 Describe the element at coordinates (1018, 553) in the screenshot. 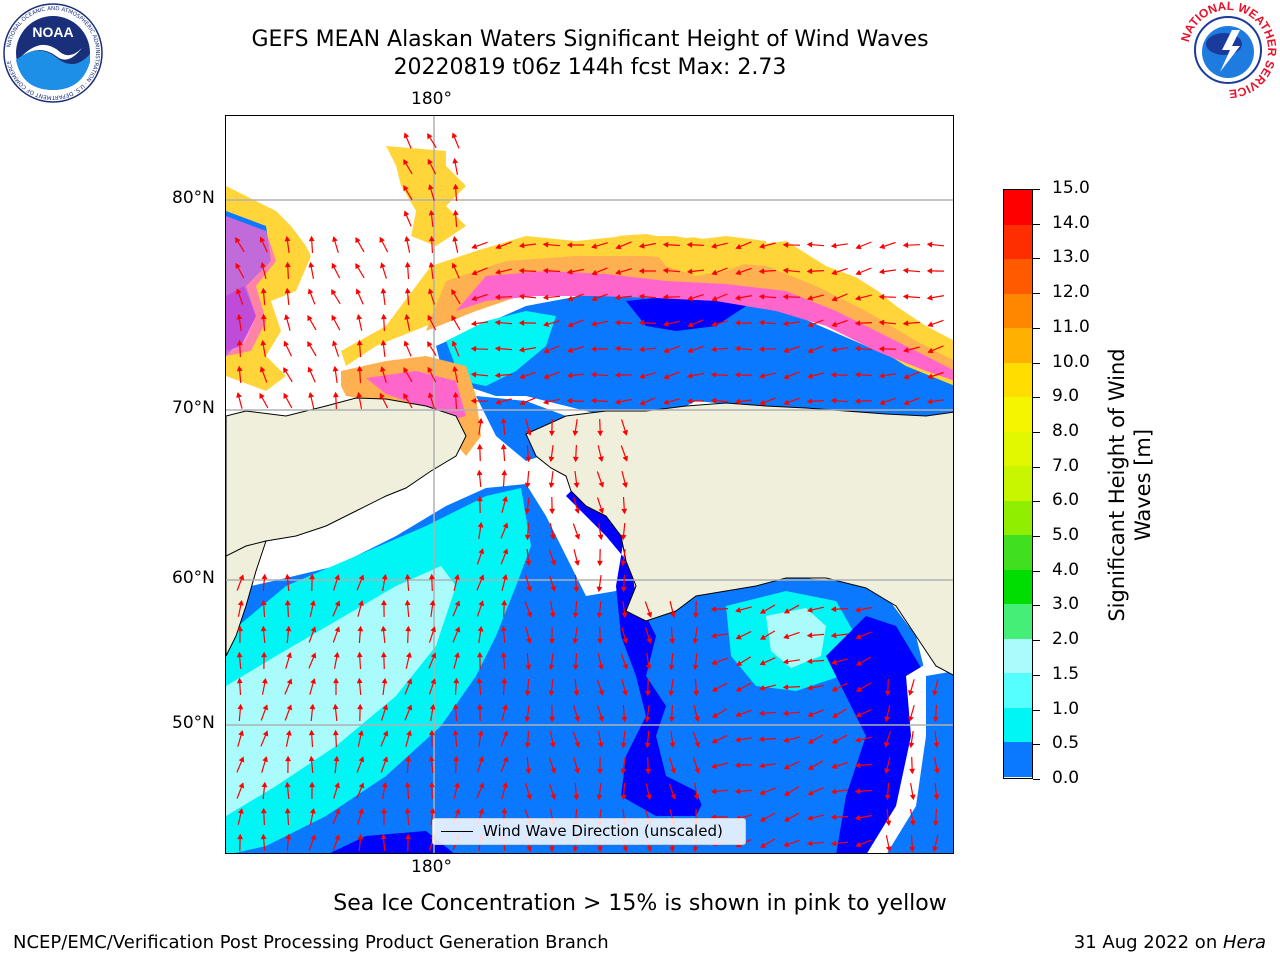

I see `colorbar-band` at that location.